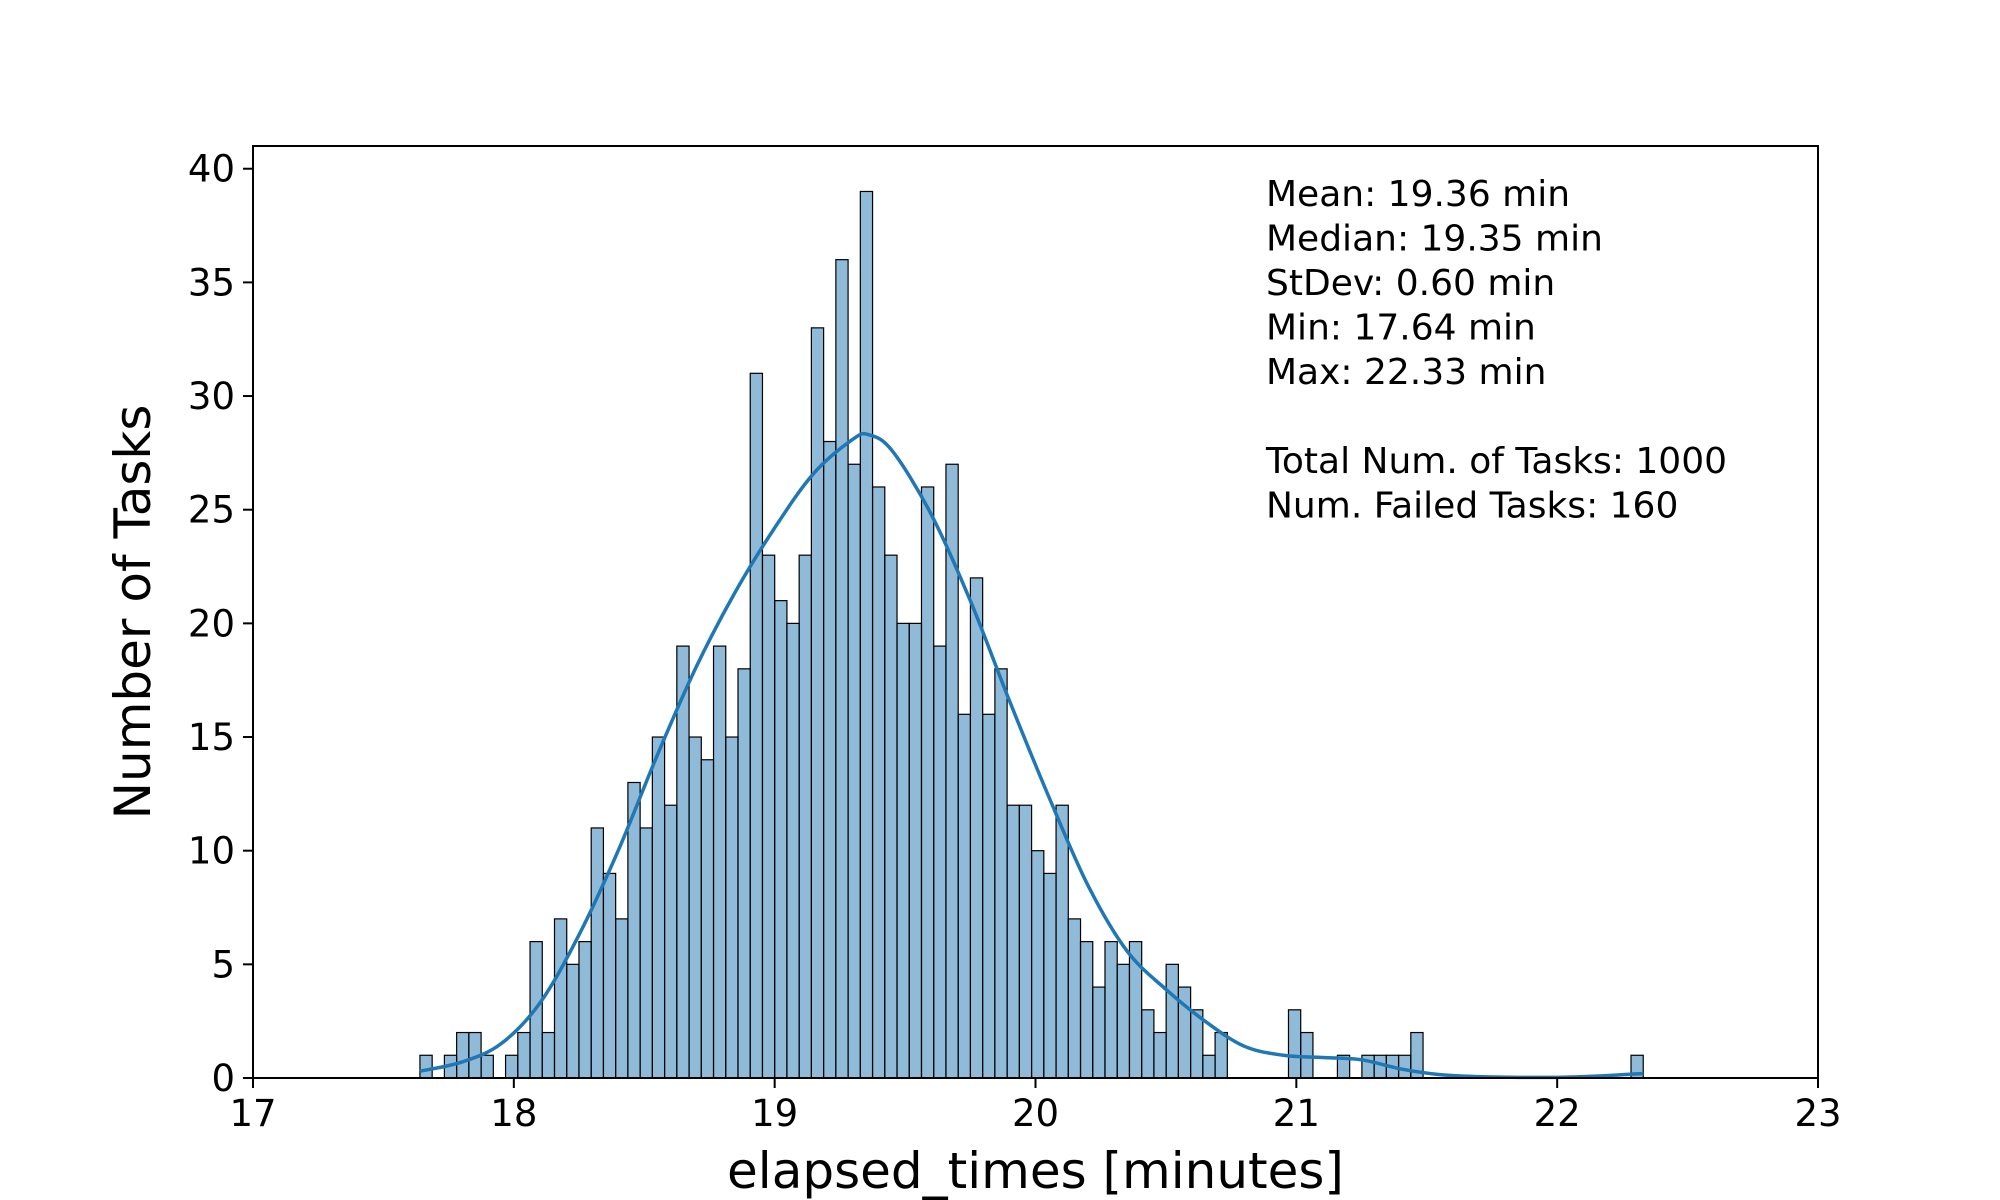 This screenshot has width=2000, height=1200. What do you see at coordinates (1496, 461) in the screenshot?
I see `stat-total-tasks: Total Num. of Tasks: 1000` at bounding box center [1496, 461].